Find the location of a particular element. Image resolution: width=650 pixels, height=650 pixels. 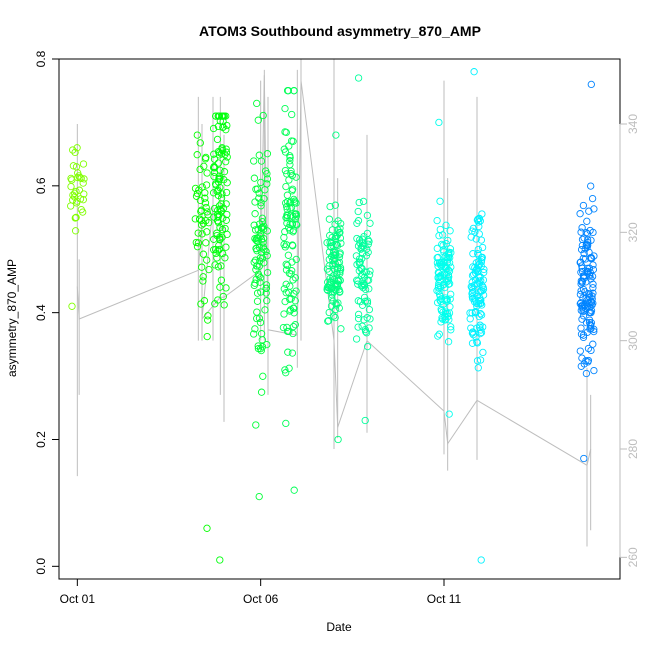

x-axis: Oct 01 Oct 06 Oct 11 is located at coordinates (261, 592).